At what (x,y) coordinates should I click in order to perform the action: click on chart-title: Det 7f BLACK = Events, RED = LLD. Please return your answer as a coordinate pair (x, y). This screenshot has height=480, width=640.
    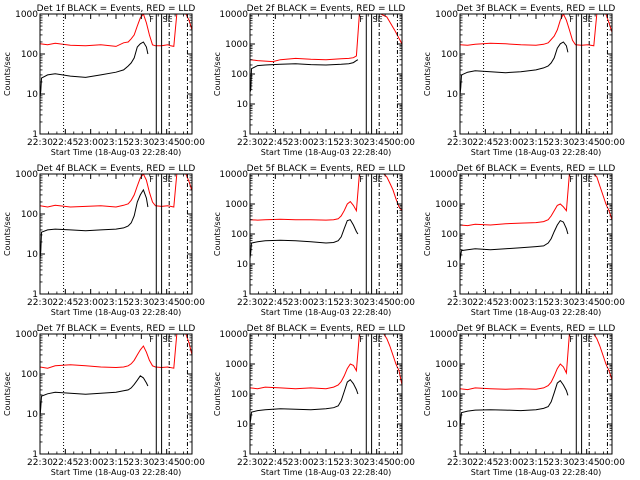
    Looking at the image, I should click on (116, 329).